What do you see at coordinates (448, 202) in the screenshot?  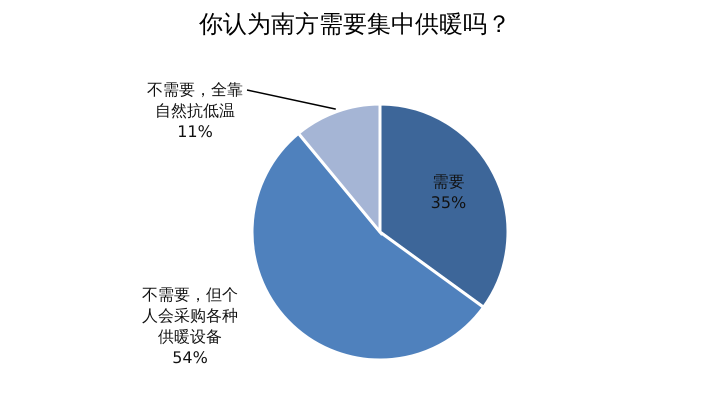 I see `data-label: 35%` at bounding box center [448, 202].